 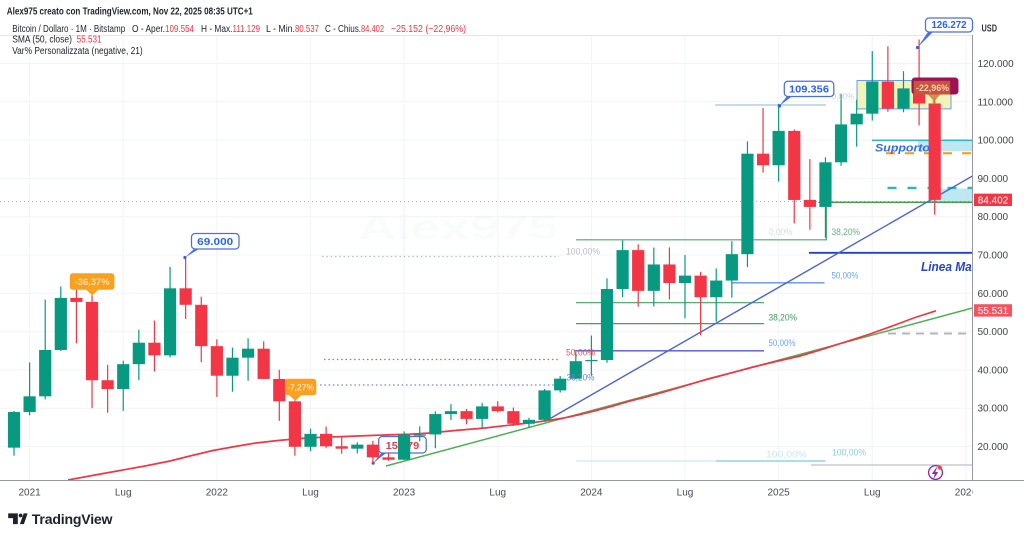 What do you see at coordinates (72, 519) in the screenshot?
I see `svg-text: TradingView` at bounding box center [72, 519].